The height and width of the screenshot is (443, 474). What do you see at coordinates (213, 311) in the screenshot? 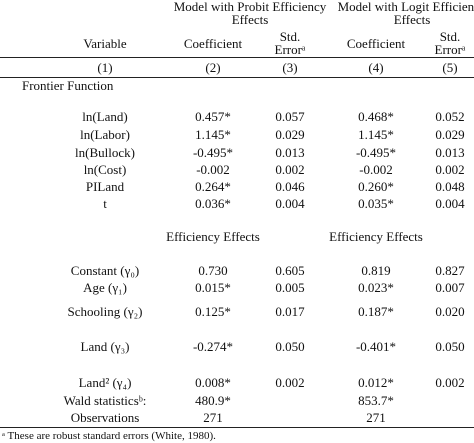
I see `cell: 0.125*` at bounding box center [213, 311].